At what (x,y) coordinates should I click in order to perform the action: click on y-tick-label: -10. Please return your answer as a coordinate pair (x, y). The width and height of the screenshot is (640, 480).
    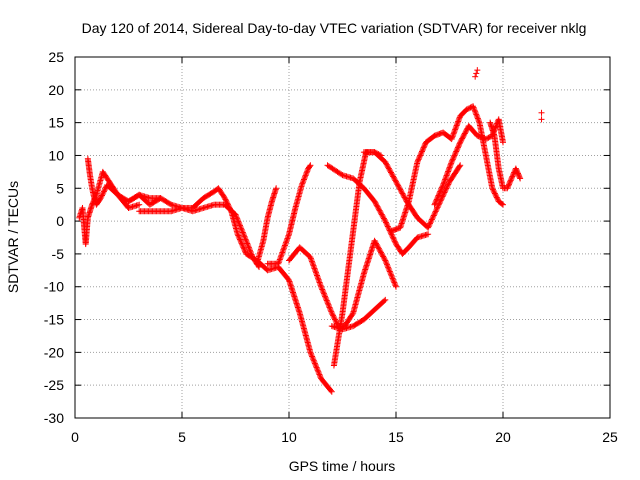
    Looking at the image, I should click on (54, 287).